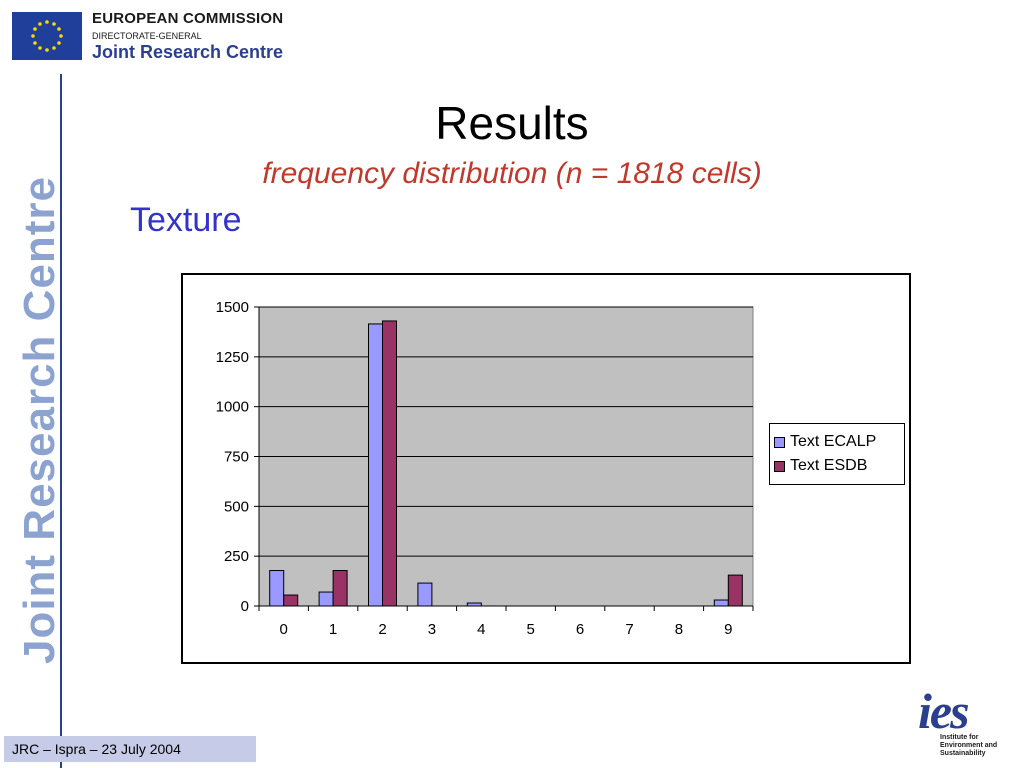 This screenshot has width=1024, height=768. I want to click on chart-legend: Text ECALP Text ESDB, so click(837, 454).